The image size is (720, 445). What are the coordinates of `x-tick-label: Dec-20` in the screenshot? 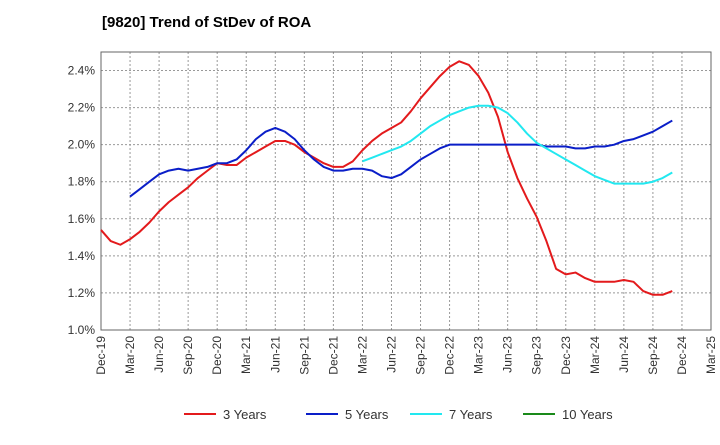 It's located at (217, 355).